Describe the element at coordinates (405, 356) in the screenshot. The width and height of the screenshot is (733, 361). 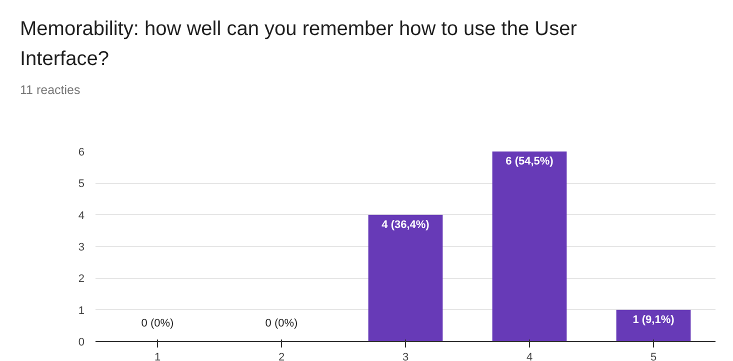
I see `x-tick-label: 3` at that location.